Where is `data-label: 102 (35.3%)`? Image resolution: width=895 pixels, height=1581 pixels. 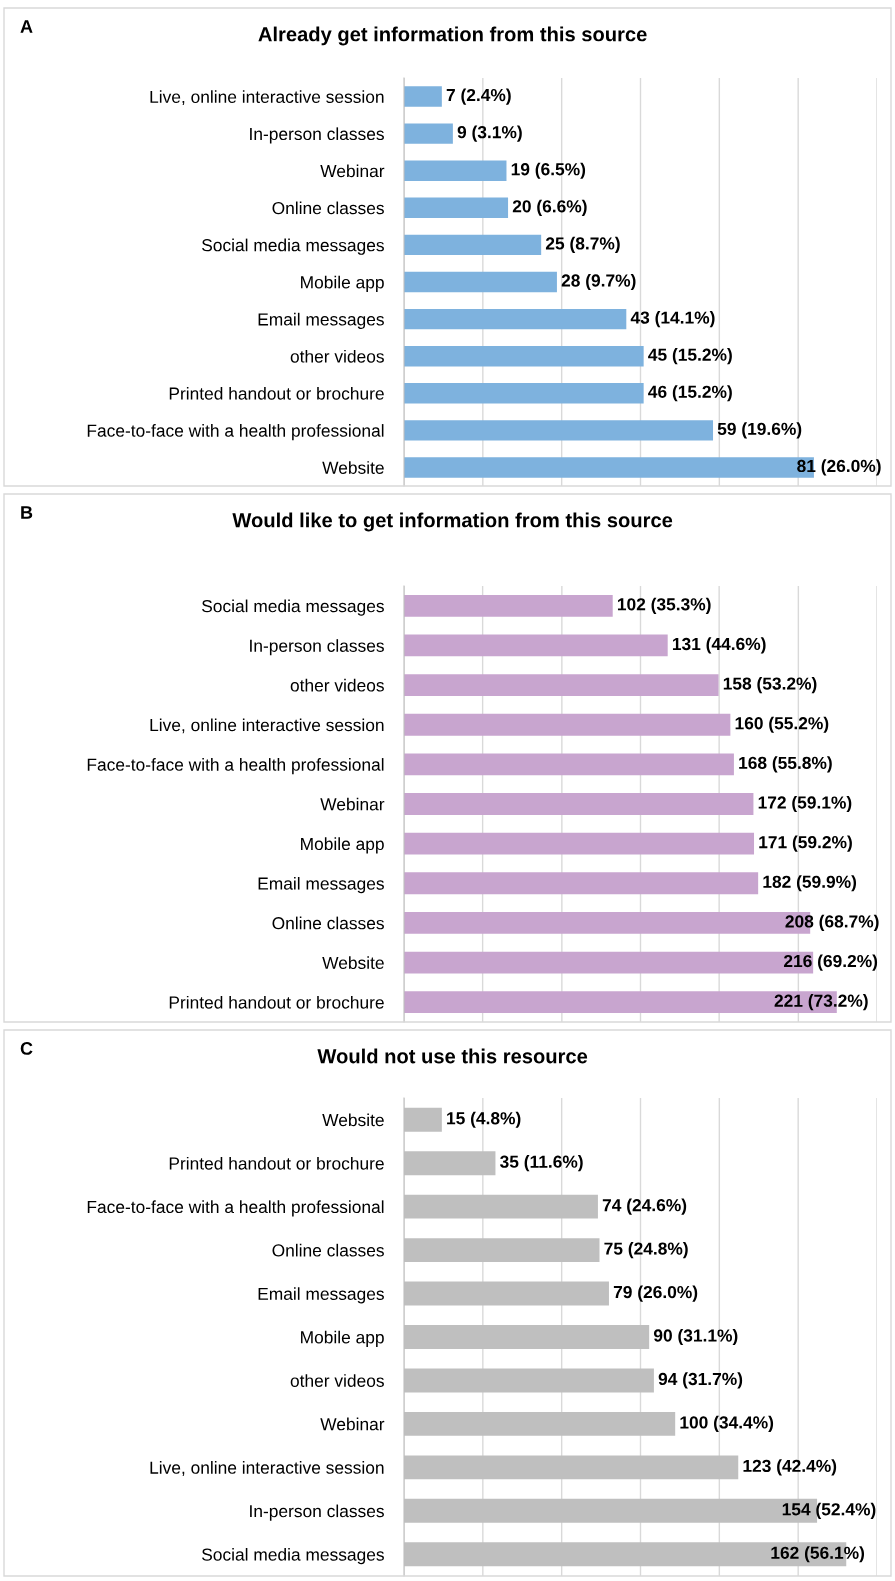
data-label: 102 (35.3%) is located at coordinates (664, 605).